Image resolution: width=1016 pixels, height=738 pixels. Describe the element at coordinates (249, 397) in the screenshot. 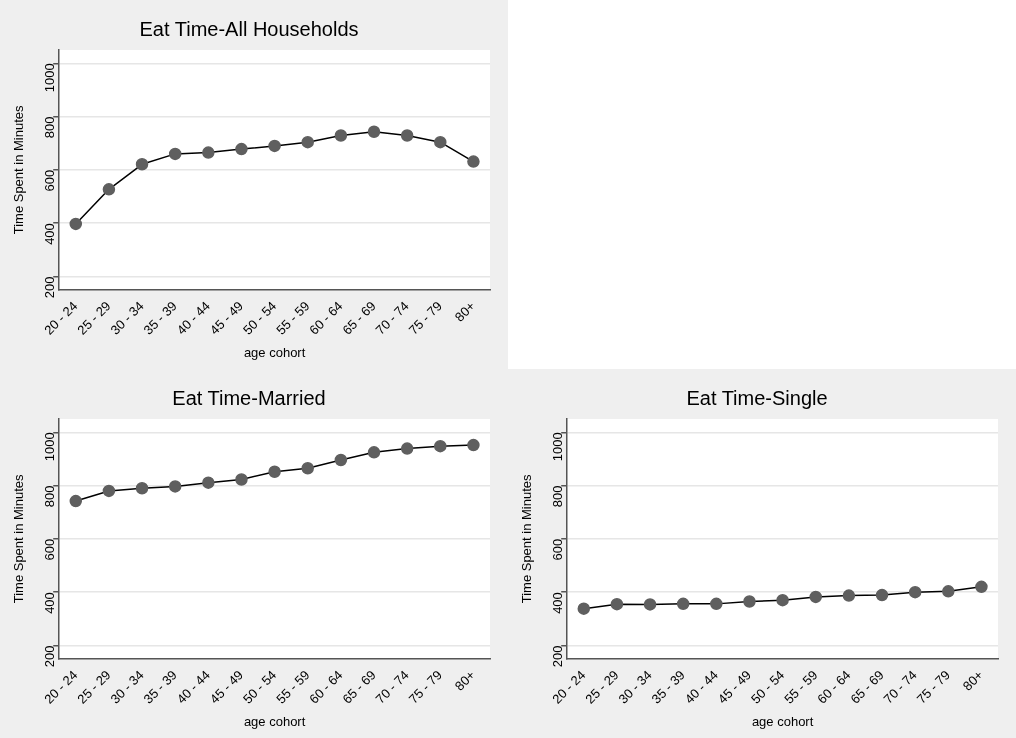

I see `chart-title: Eat Time-Married` at that location.